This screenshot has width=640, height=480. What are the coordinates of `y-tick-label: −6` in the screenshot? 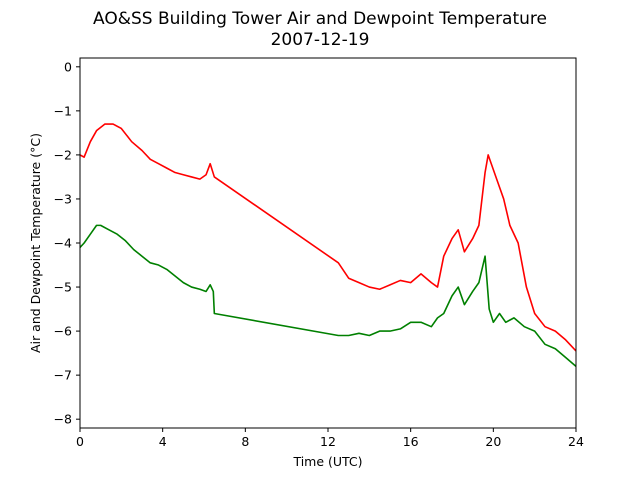 It's located at (63, 331).